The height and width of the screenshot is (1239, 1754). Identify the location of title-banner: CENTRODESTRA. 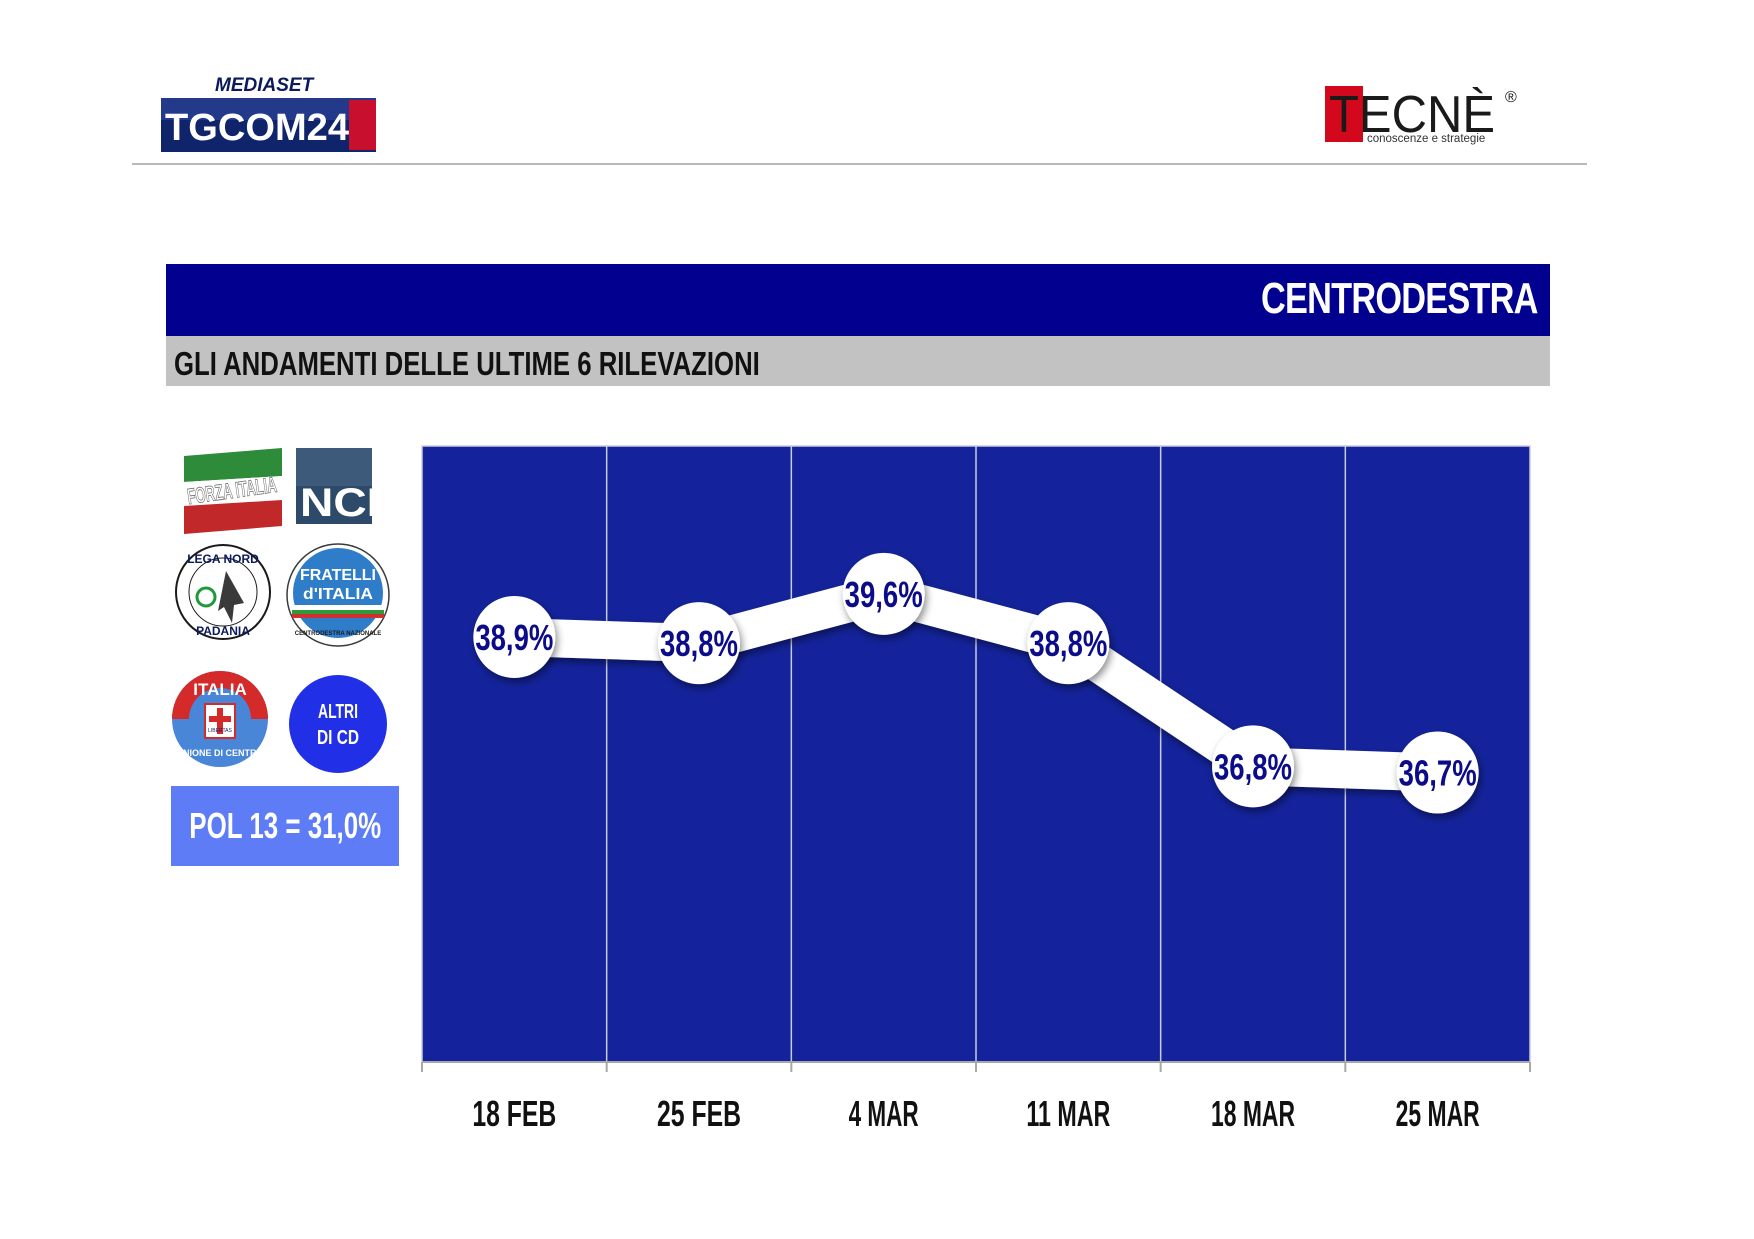
(858, 300).